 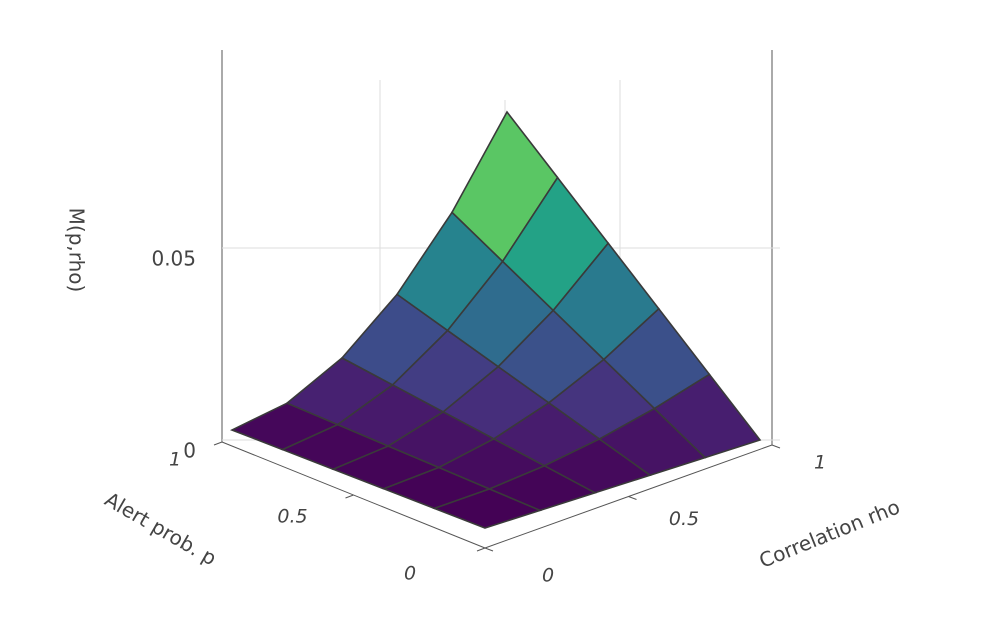 I want to click on surface-cell, so click(x=487, y=508).